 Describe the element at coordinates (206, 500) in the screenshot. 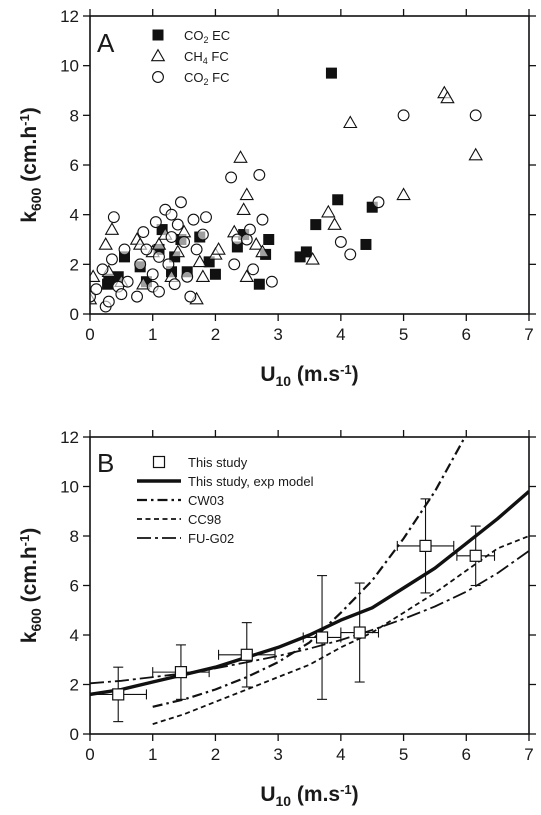

I see `legend-label: CW03` at that location.